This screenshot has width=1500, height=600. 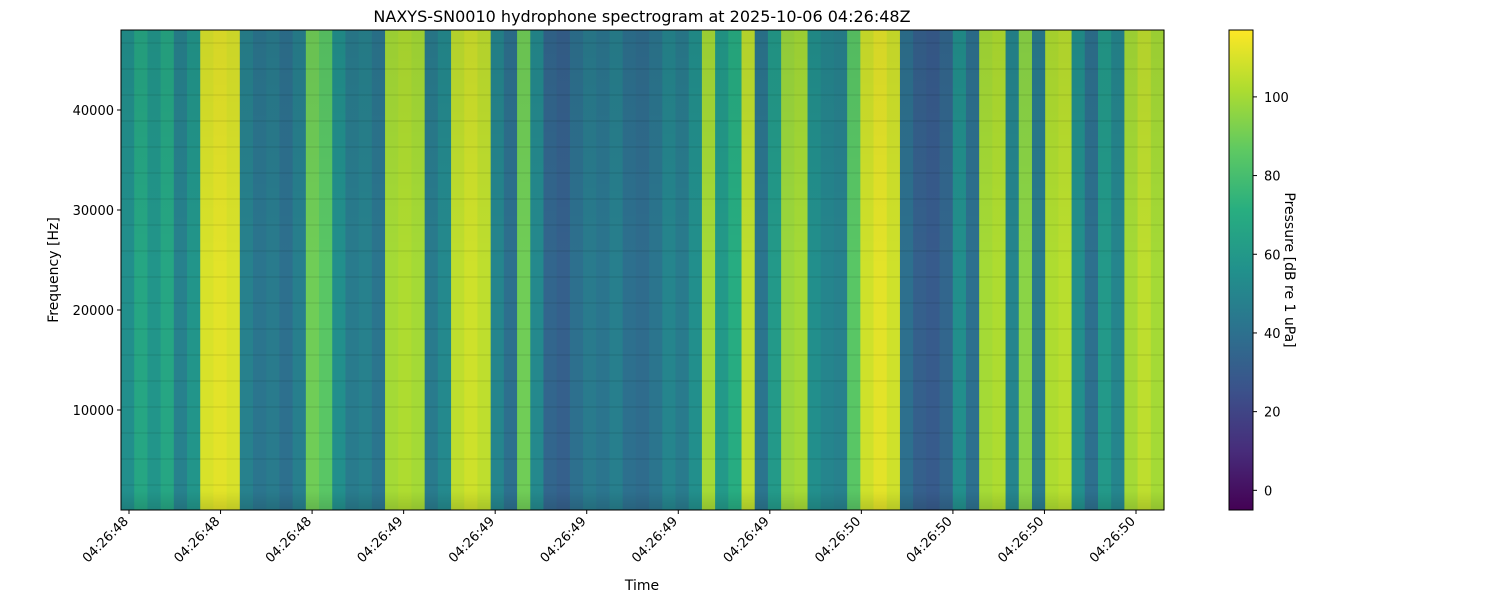 I want to click on y-tick-label: 10000, so click(x=93, y=411).